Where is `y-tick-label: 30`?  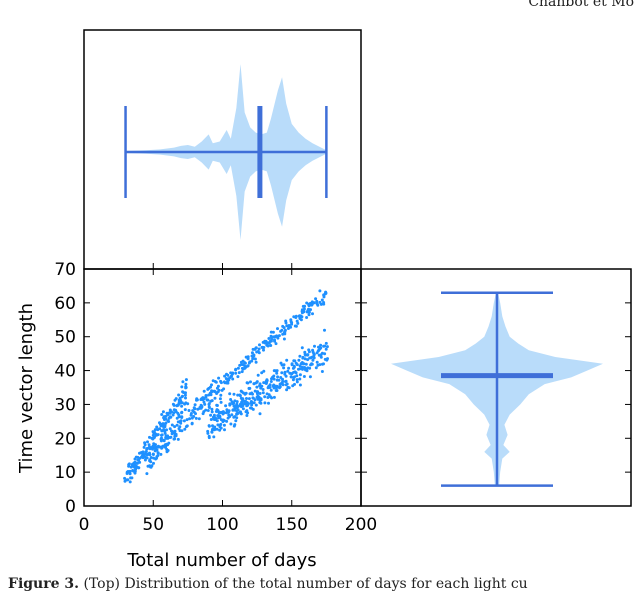
y-tick-label: 30 is located at coordinates (65, 405).